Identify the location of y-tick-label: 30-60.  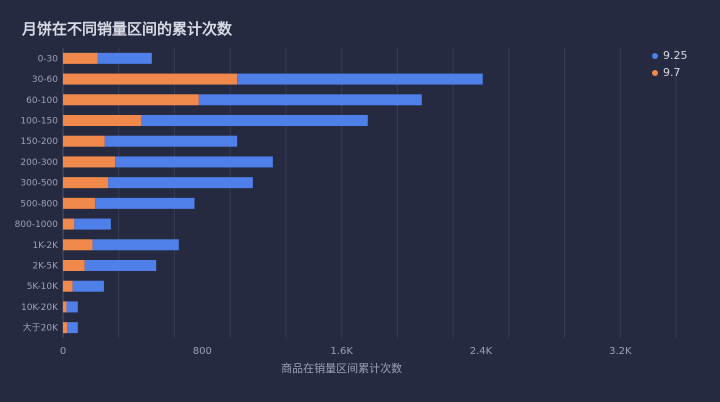
(45, 80).